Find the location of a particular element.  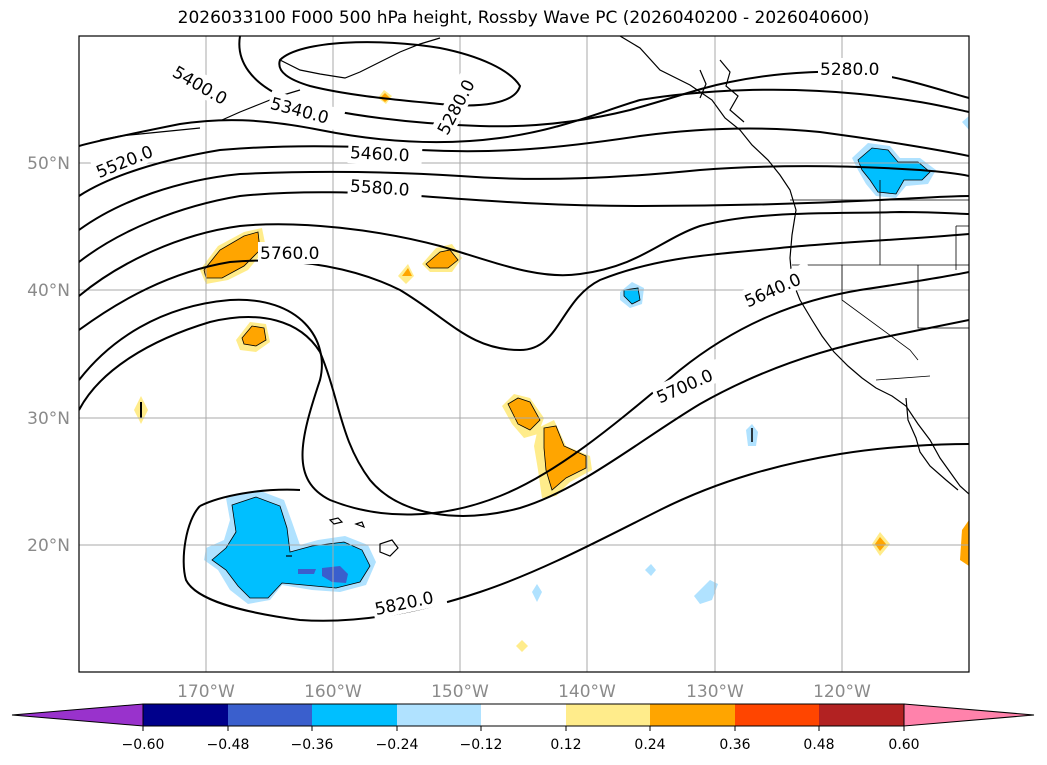

colorbar-extend-right is located at coordinates (969, 715).